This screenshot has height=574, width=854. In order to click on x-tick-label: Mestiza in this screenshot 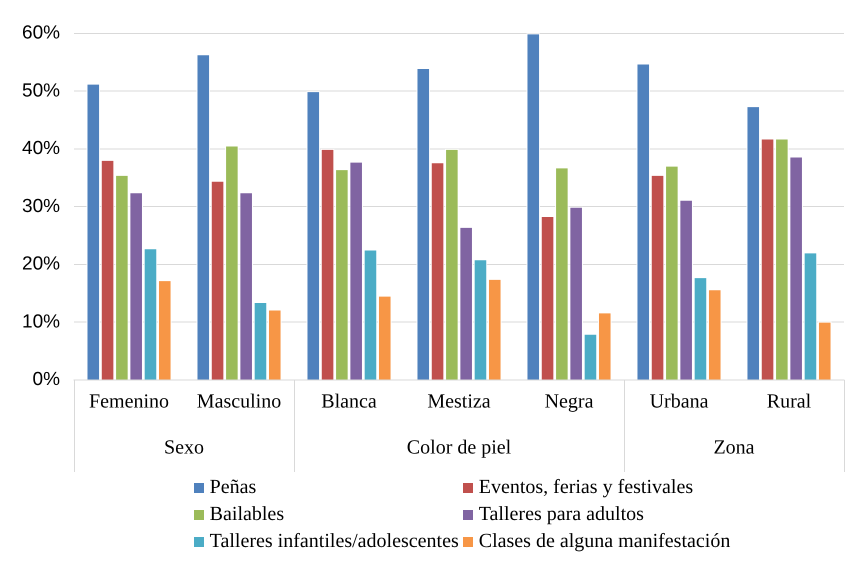, I will do `click(459, 401)`.